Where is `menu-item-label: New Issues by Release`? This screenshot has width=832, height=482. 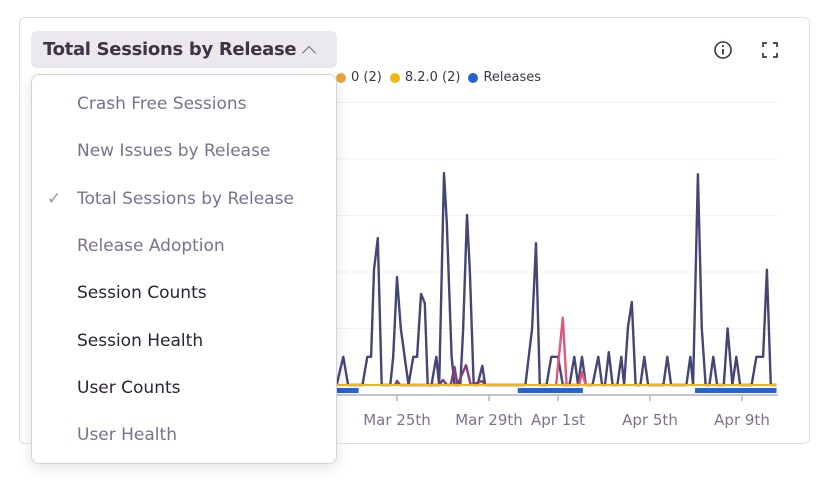 menu-item-label: New Issues by Release is located at coordinates (174, 151).